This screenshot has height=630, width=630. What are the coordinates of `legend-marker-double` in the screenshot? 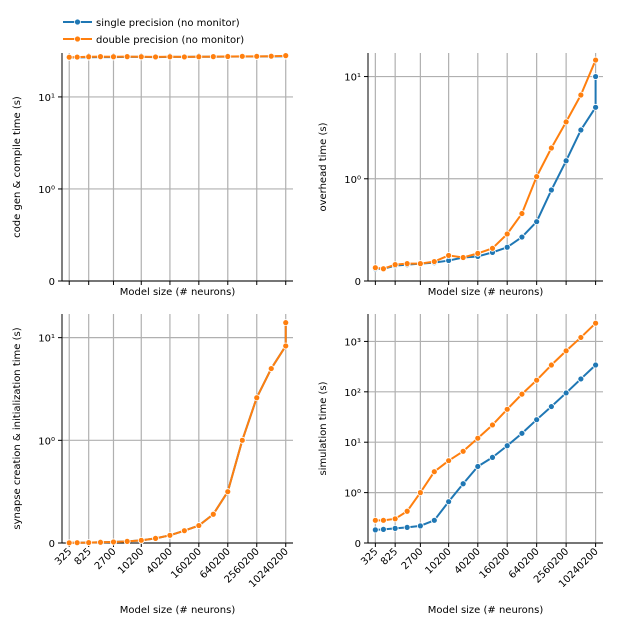 It's located at (77, 39).